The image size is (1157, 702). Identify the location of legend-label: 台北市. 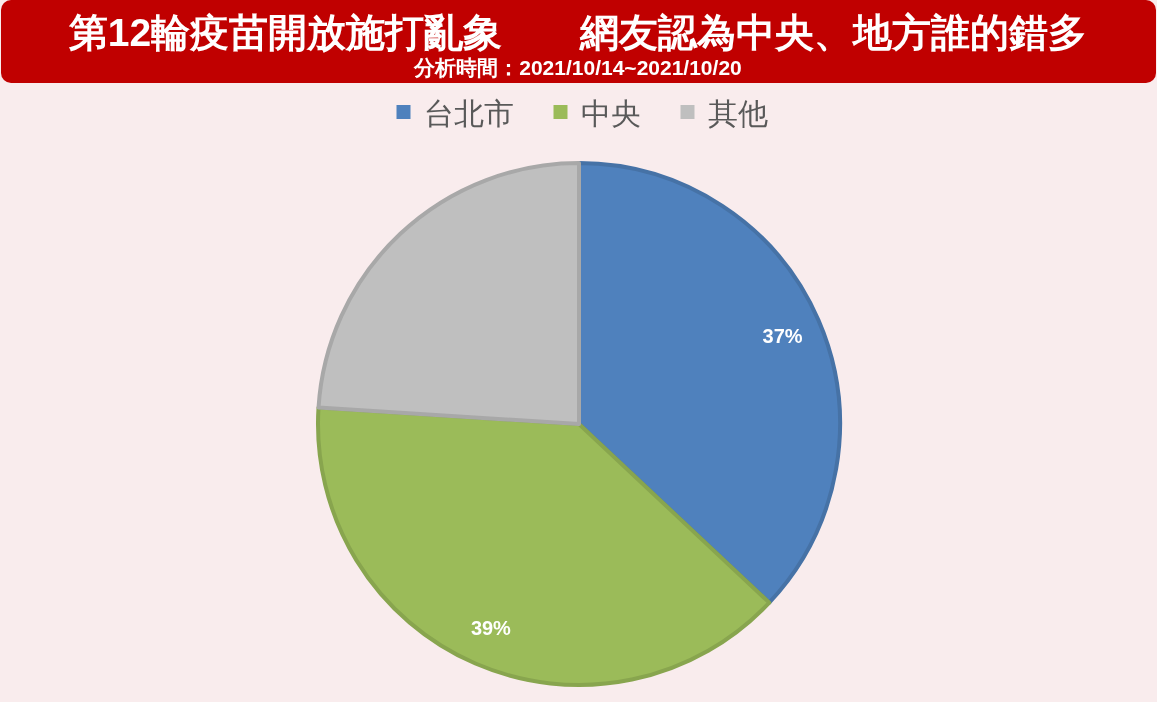
(468, 113).